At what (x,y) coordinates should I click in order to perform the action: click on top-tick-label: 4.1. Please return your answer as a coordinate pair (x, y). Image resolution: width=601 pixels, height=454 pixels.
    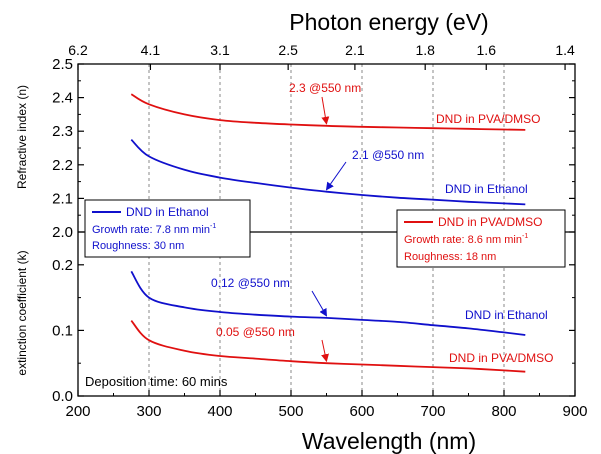
    Looking at the image, I should click on (151, 50).